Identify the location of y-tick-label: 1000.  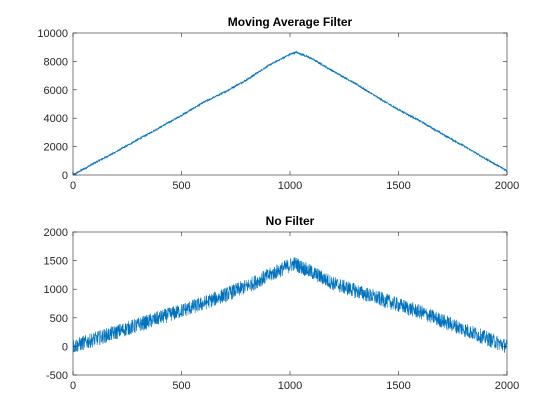
(56, 290).